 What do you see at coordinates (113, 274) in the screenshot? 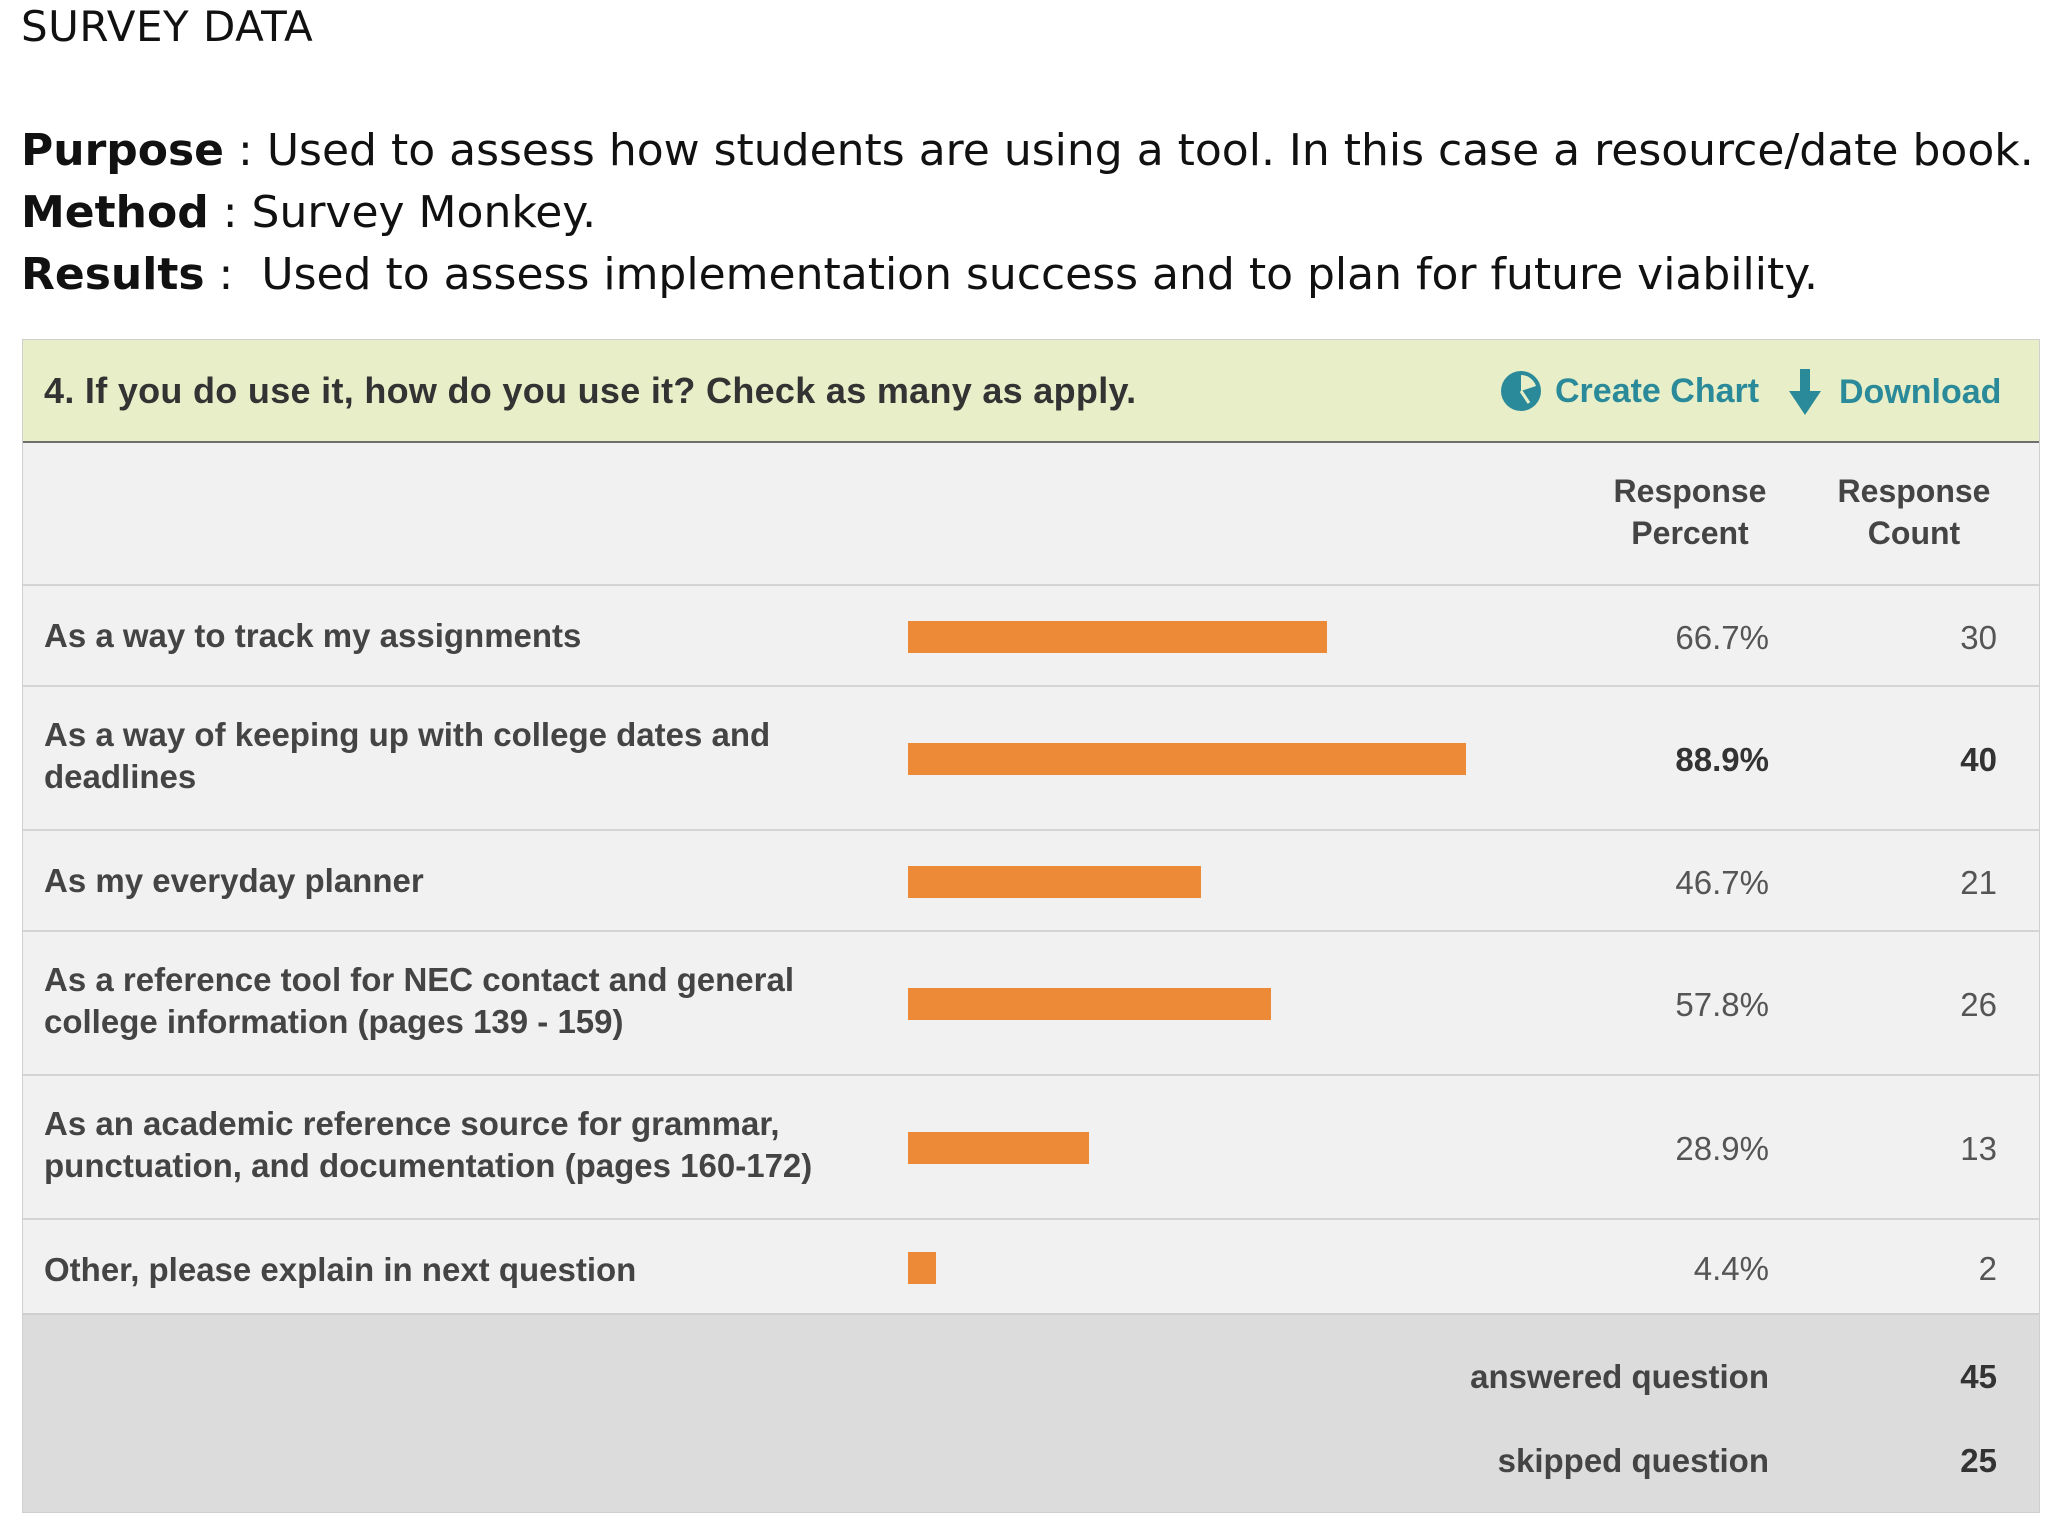
I see `results-label: Results` at bounding box center [113, 274].